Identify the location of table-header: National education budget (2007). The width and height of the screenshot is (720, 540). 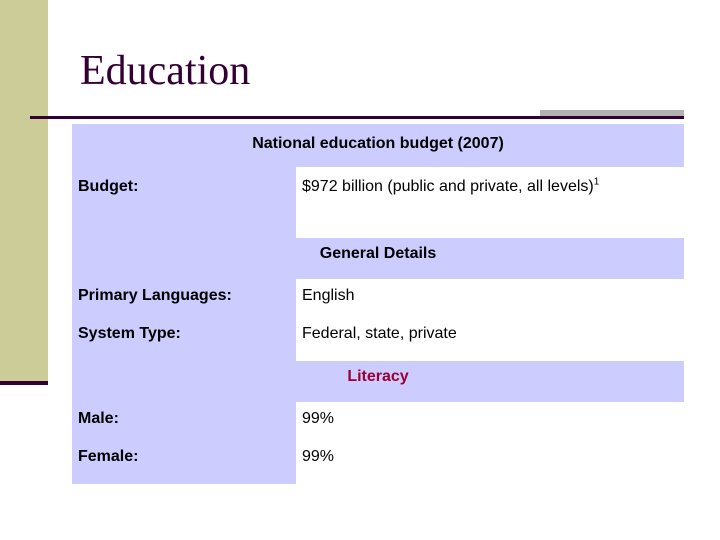
(378, 143).